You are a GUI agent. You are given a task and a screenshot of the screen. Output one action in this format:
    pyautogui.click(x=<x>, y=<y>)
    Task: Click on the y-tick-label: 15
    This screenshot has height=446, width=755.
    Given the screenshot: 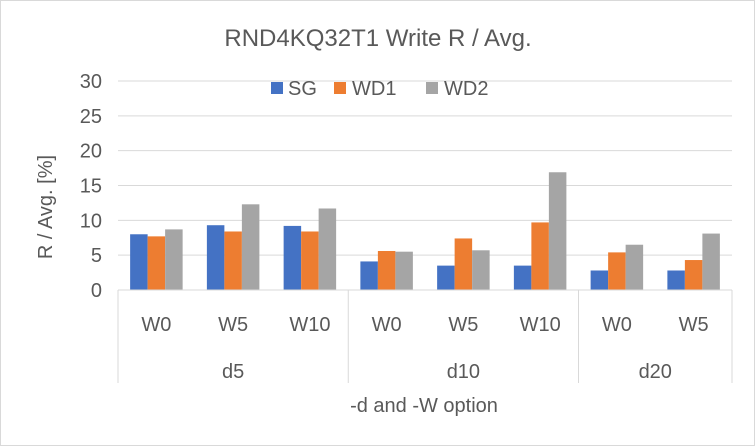 What is the action you would take?
    pyautogui.click(x=91, y=187)
    